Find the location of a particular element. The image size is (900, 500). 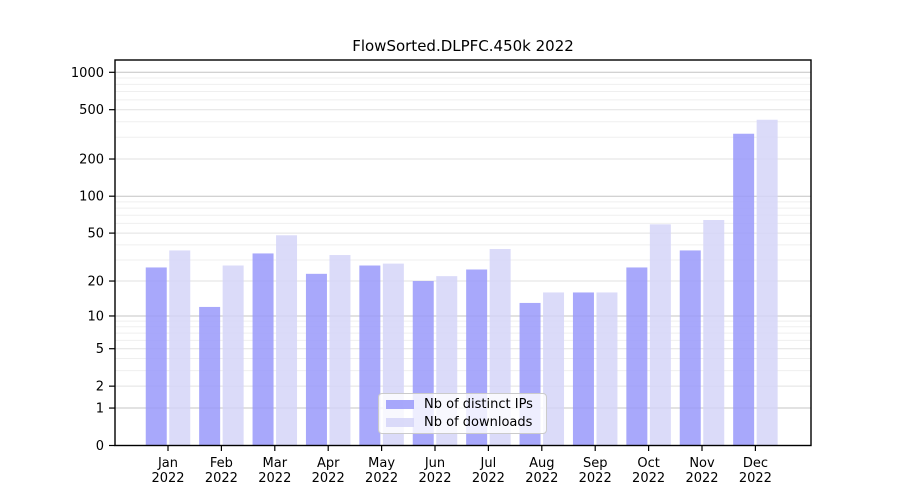

ips-color-swatch is located at coordinates (400, 404).